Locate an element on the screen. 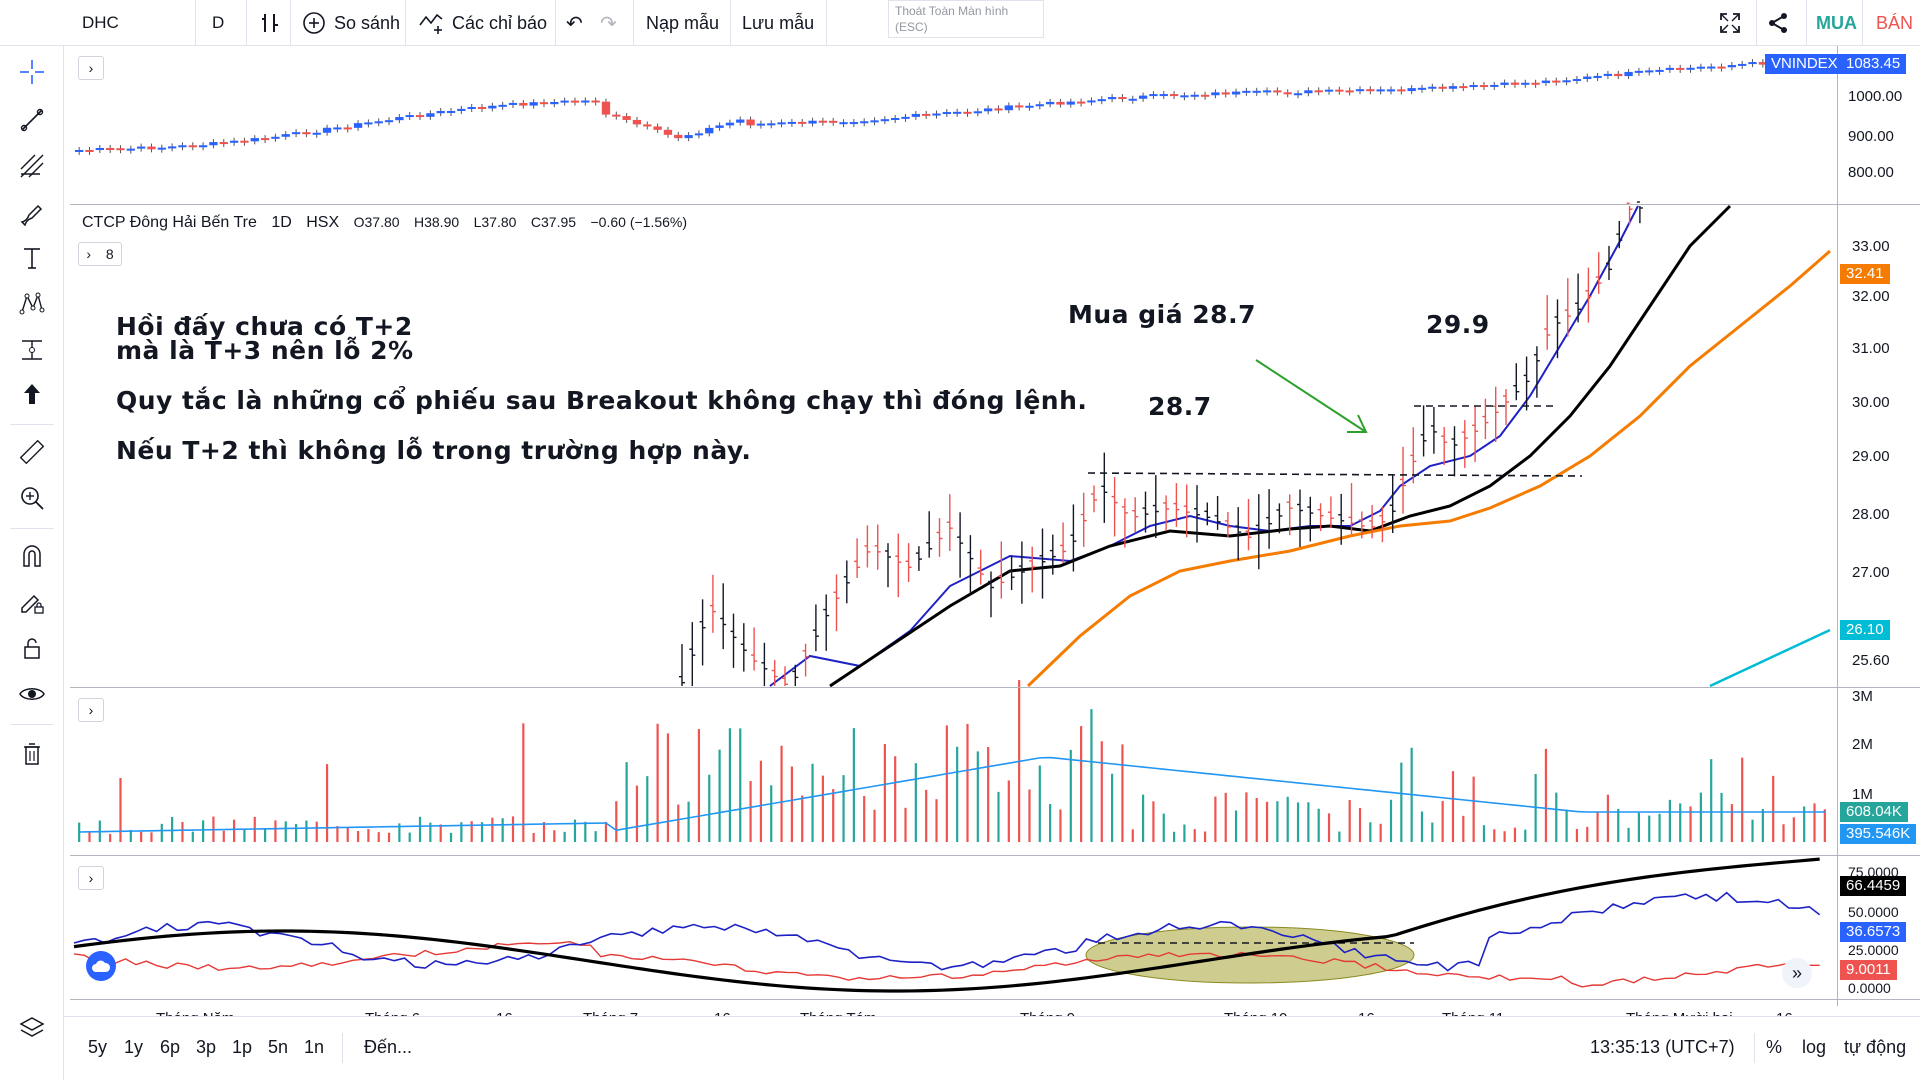  trash-icon is located at coordinates (32, 754).